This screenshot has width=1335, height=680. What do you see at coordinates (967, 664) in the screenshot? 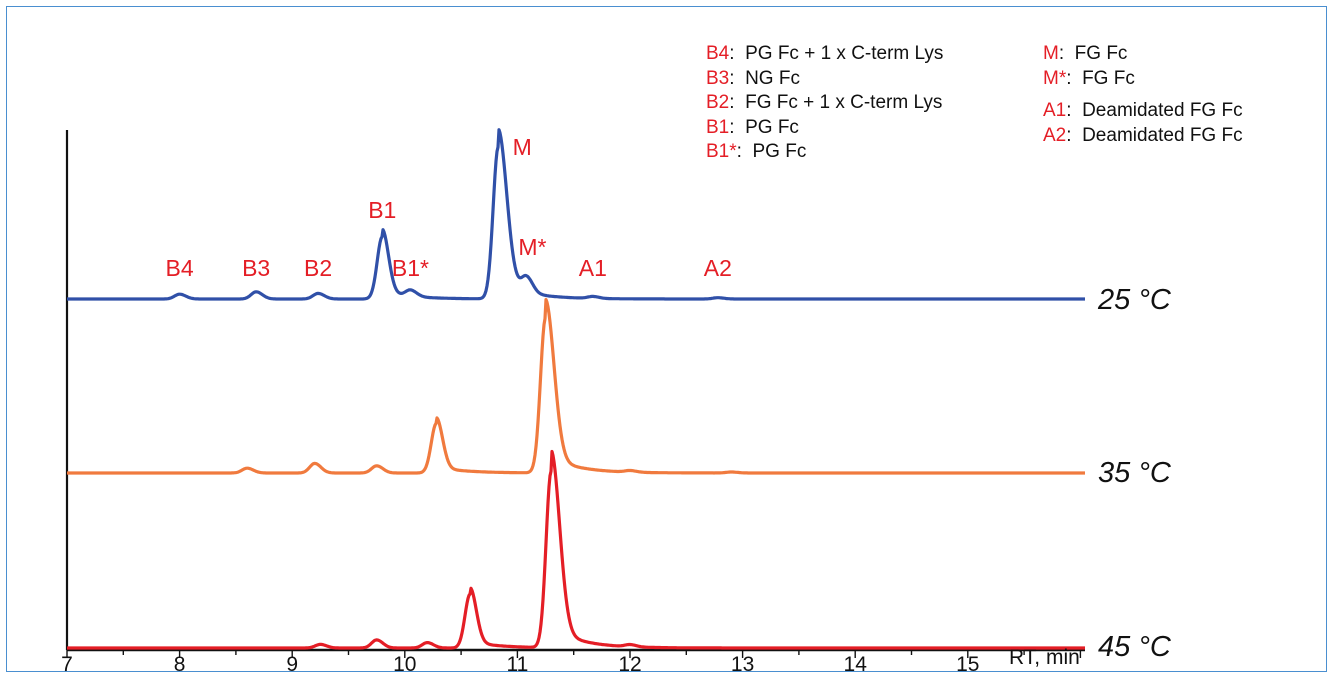
I see `x-tick-label: 15` at bounding box center [967, 664].